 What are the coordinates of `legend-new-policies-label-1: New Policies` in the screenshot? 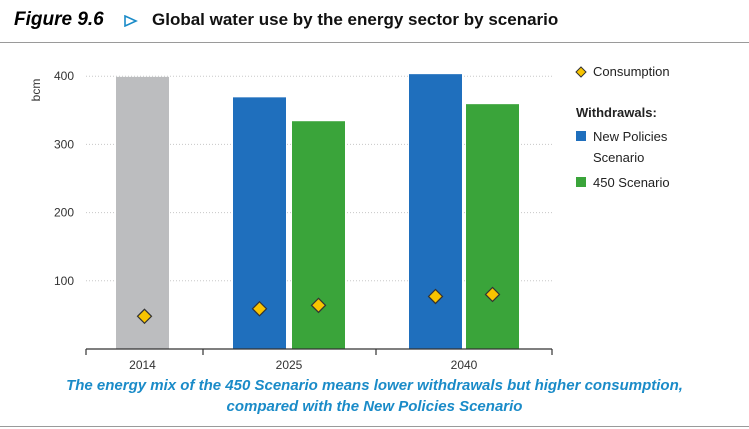 It's located at (630, 136).